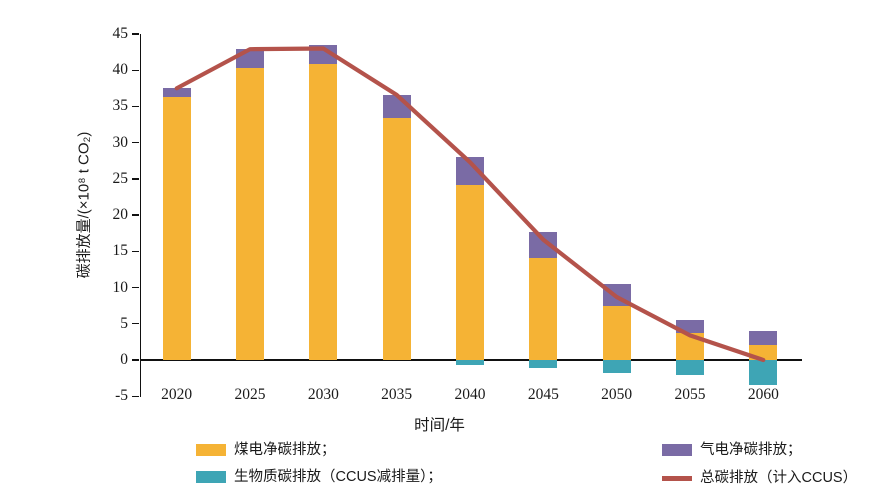 This screenshot has height=501, width=879. What do you see at coordinates (120, 215) in the screenshot?
I see `y-tick-label: 20` at bounding box center [120, 215].